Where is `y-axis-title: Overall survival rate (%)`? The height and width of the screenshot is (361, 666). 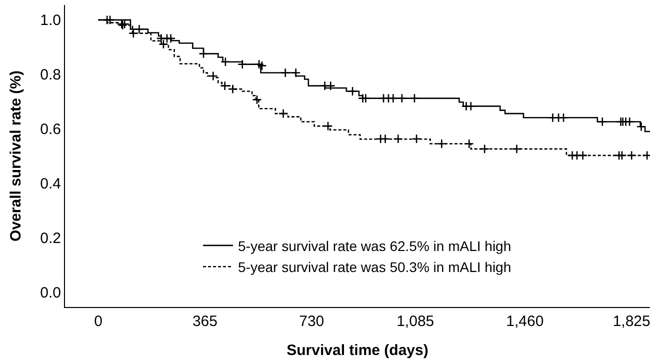
y-axis-title: Overall survival rate (%) is located at coordinates (15, 156).